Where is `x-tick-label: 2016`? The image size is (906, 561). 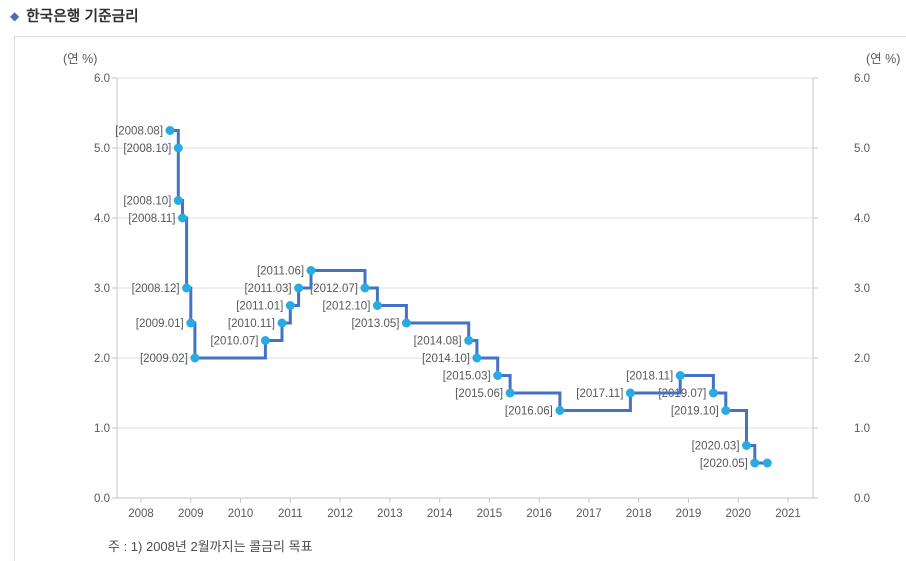
x-tick-label: 2016 is located at coordinates (539, 514).